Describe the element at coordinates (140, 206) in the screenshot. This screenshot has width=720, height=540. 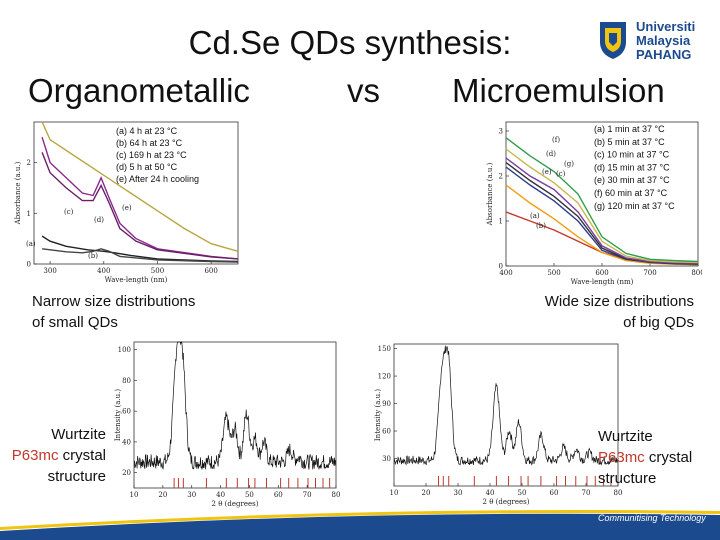
I see `abs-organo-series-d` at that location.